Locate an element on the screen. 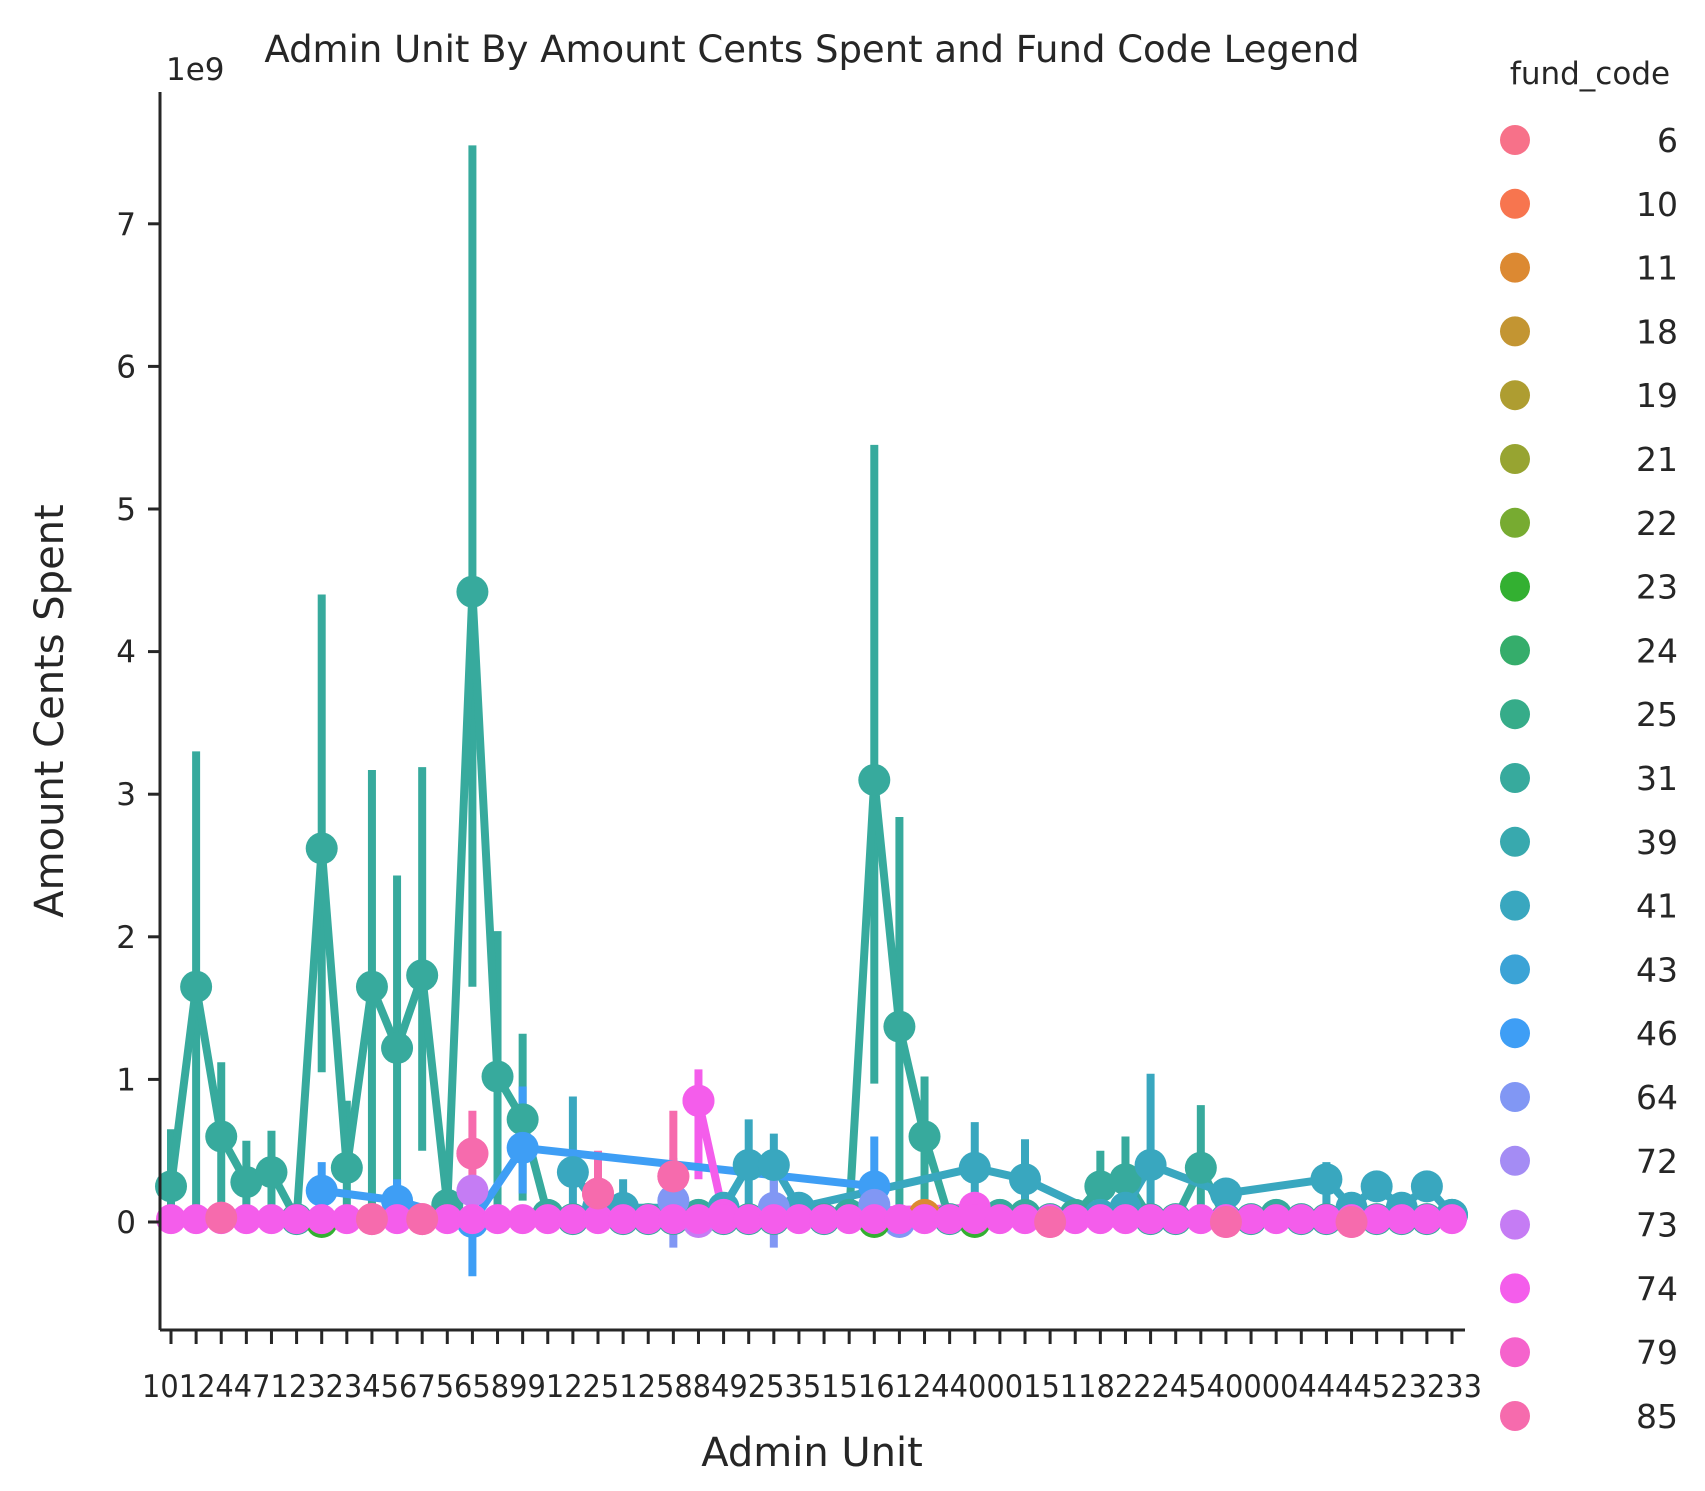 The image size is (1705, 1491). legend-label: 6 is located at coordinates (1667, 140).